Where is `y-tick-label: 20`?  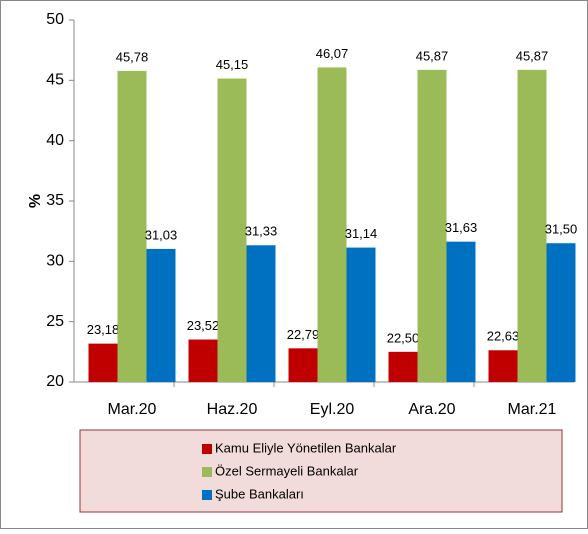 y-tick-label: 20 is located at coordinates (55, 381).